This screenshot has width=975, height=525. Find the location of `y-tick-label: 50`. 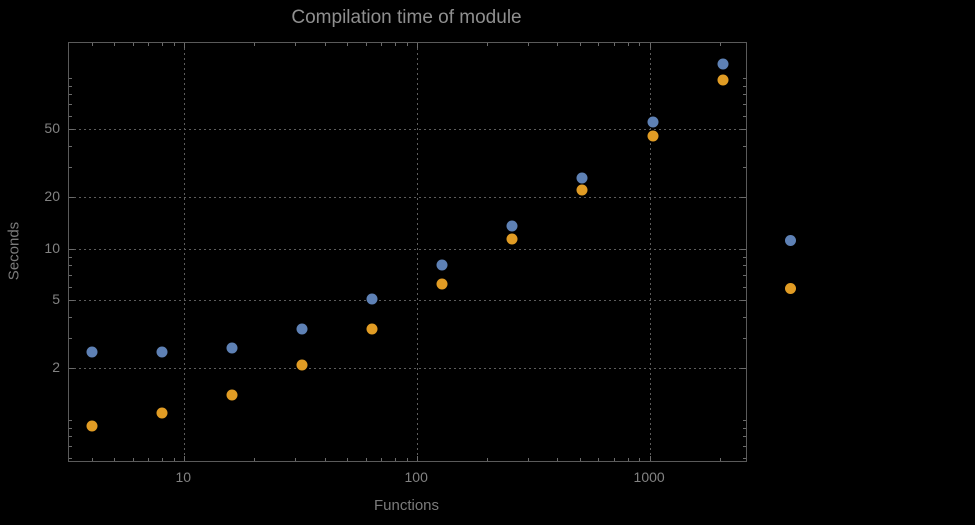

y-tick-label: 50 is located at coordinates (52, 128).